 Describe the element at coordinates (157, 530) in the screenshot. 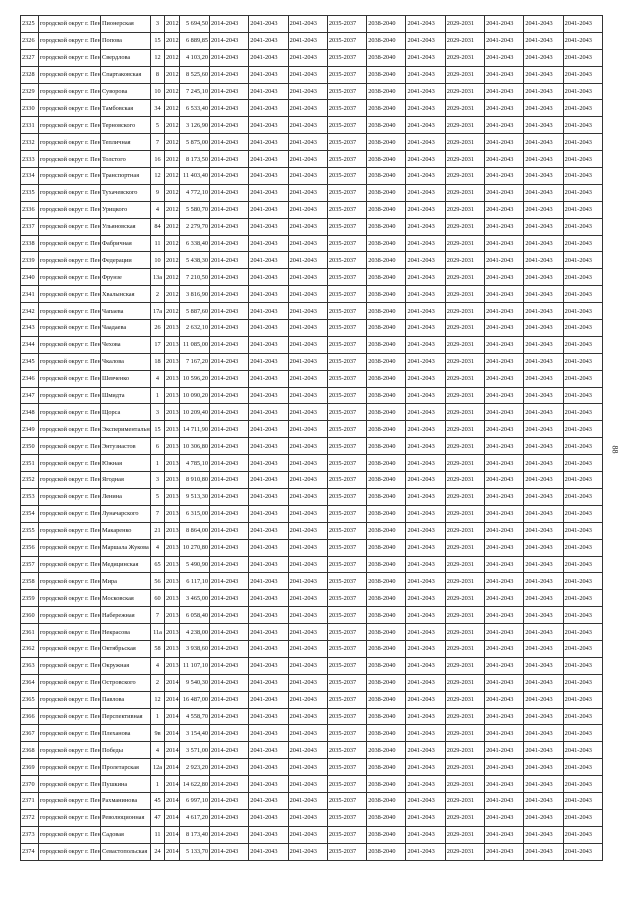

I see `table-cell: 21` at that location.